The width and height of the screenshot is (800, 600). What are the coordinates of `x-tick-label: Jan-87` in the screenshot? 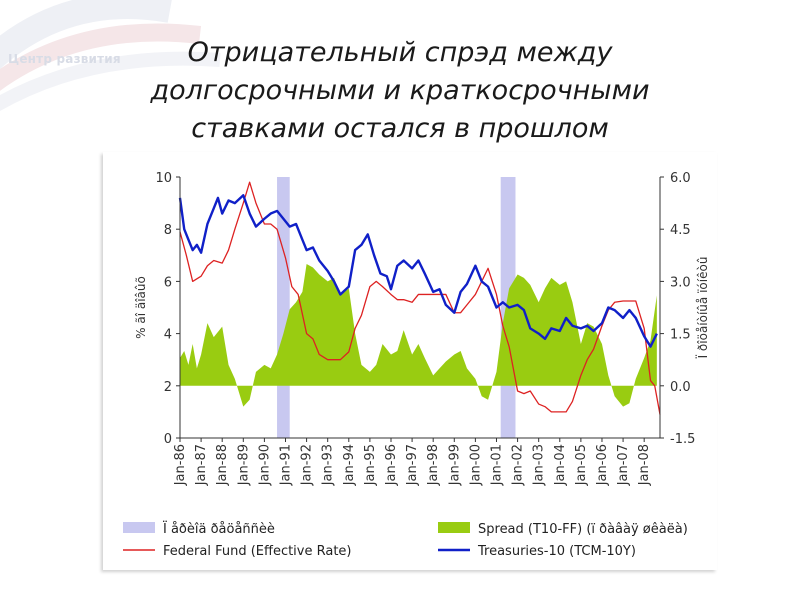 It's located at (201, 465).